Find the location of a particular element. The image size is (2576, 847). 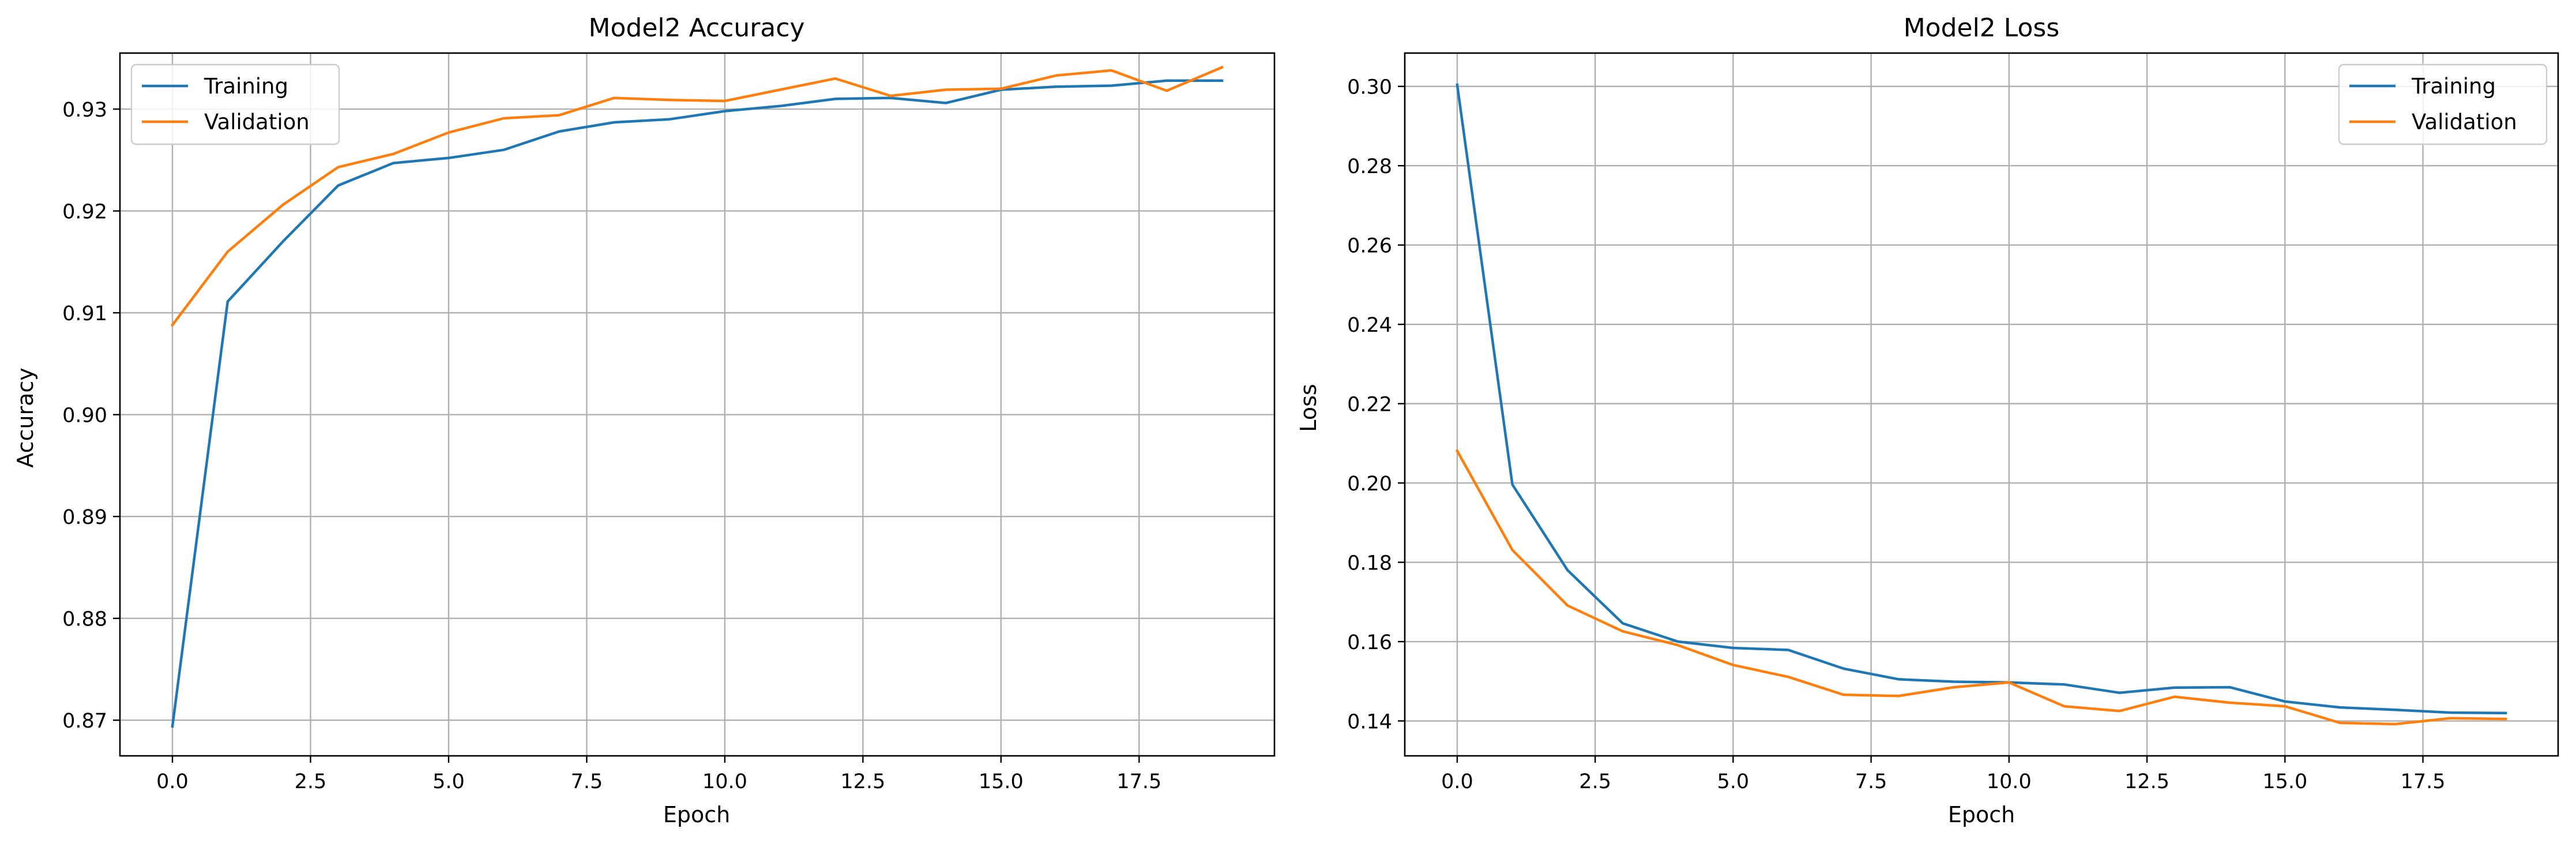

loss-y-tick-label: 0.22 is located at coordinates (1369, 405).